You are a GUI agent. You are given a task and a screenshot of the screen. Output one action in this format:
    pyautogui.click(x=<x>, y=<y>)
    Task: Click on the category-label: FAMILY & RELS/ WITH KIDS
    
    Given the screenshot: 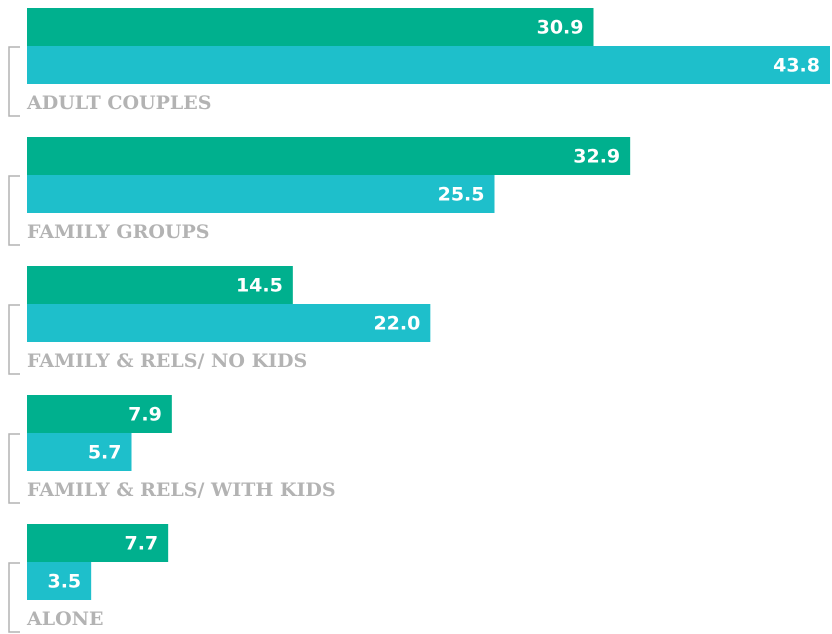 What is the action you would take?
    pyautogui.click(x=181, y=490)
    